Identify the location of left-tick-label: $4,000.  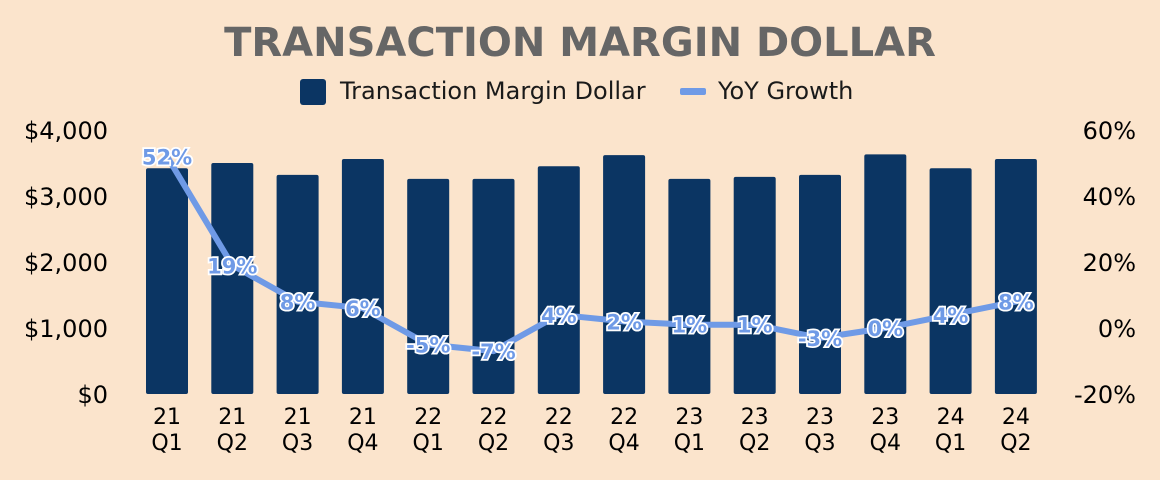
(66, 131).